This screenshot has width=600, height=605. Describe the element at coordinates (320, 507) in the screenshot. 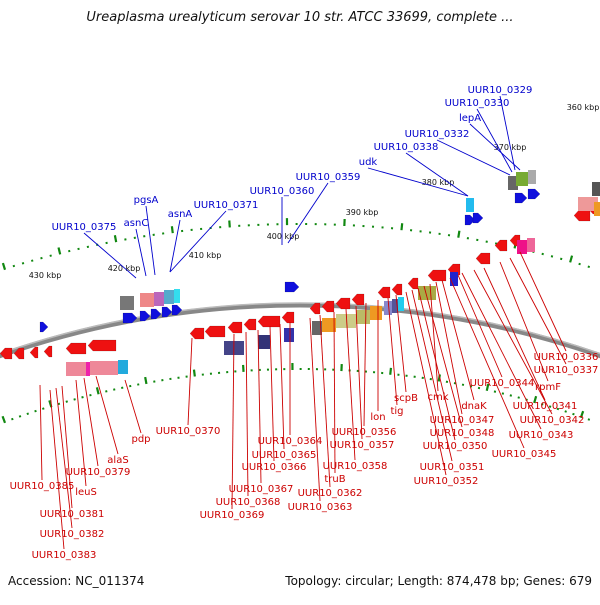

I see `reverse-gene-label: UUR10_0363` at that location.